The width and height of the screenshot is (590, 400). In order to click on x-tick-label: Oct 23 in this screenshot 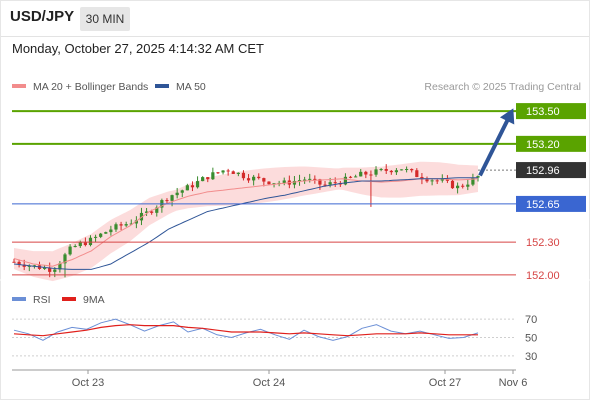, I will do `click(88, 383)`.